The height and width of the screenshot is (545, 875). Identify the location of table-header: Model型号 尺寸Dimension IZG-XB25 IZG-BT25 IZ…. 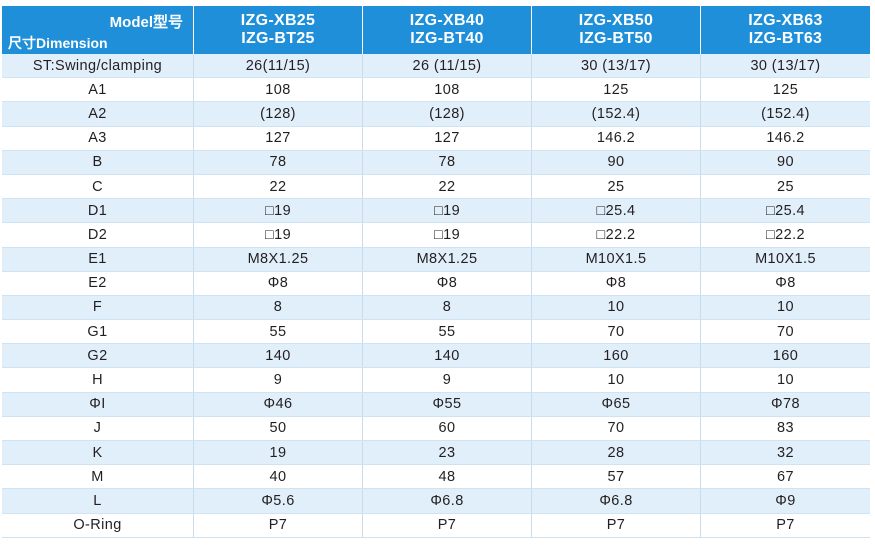
(436, 30).